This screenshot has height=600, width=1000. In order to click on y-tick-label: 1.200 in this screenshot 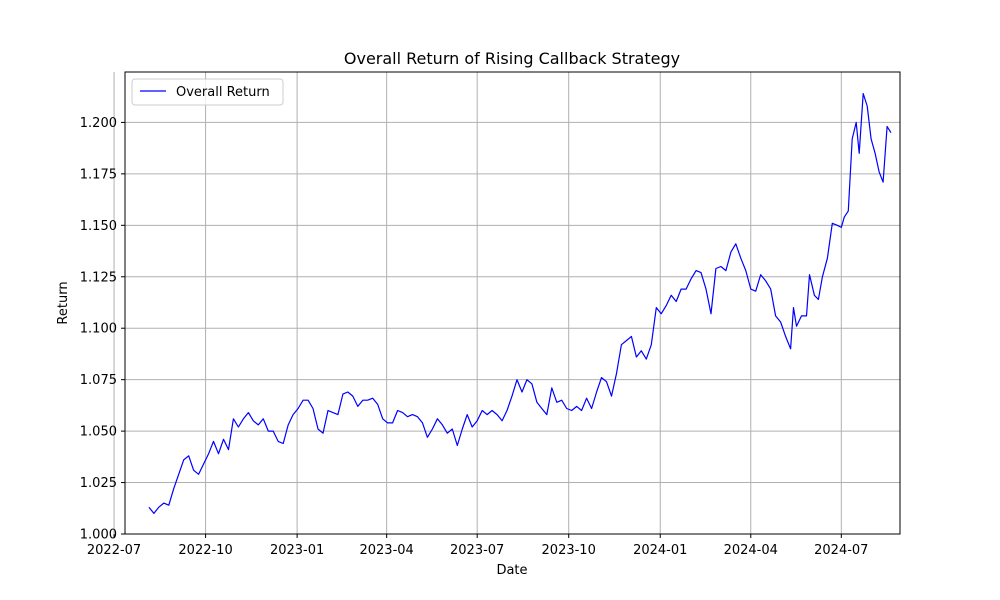, I will do `click(98, 123)`.